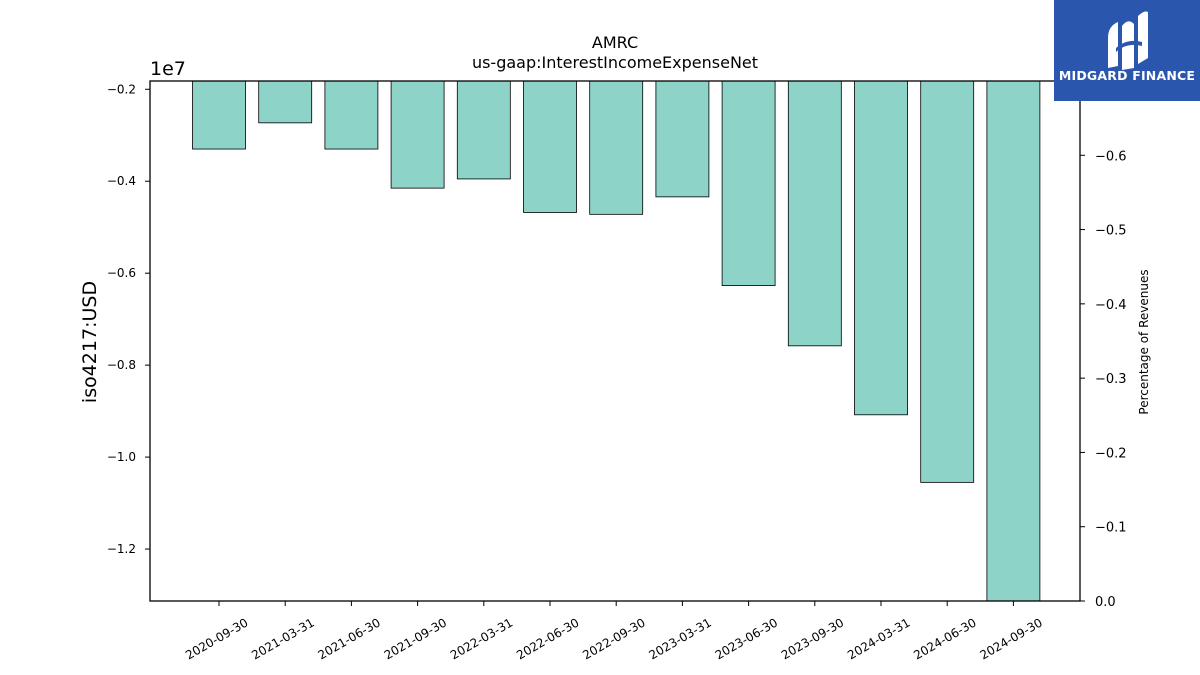 The width and height of the screenshot is (1200, 675). What do you see at coordinates (1144, 341) in the screenshot?
I see `y2-axis-label: Percentage of Revenues` at bounding box center [1144, 341].